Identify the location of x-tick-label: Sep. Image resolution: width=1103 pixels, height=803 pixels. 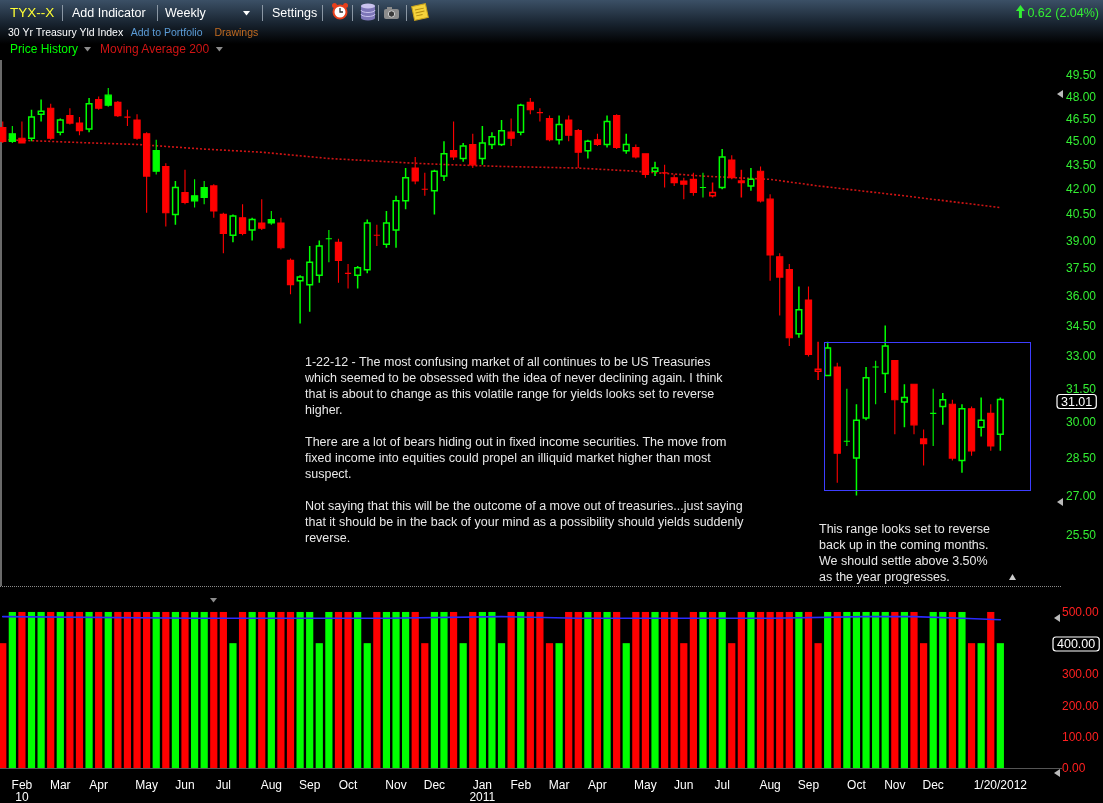
(808, 785).